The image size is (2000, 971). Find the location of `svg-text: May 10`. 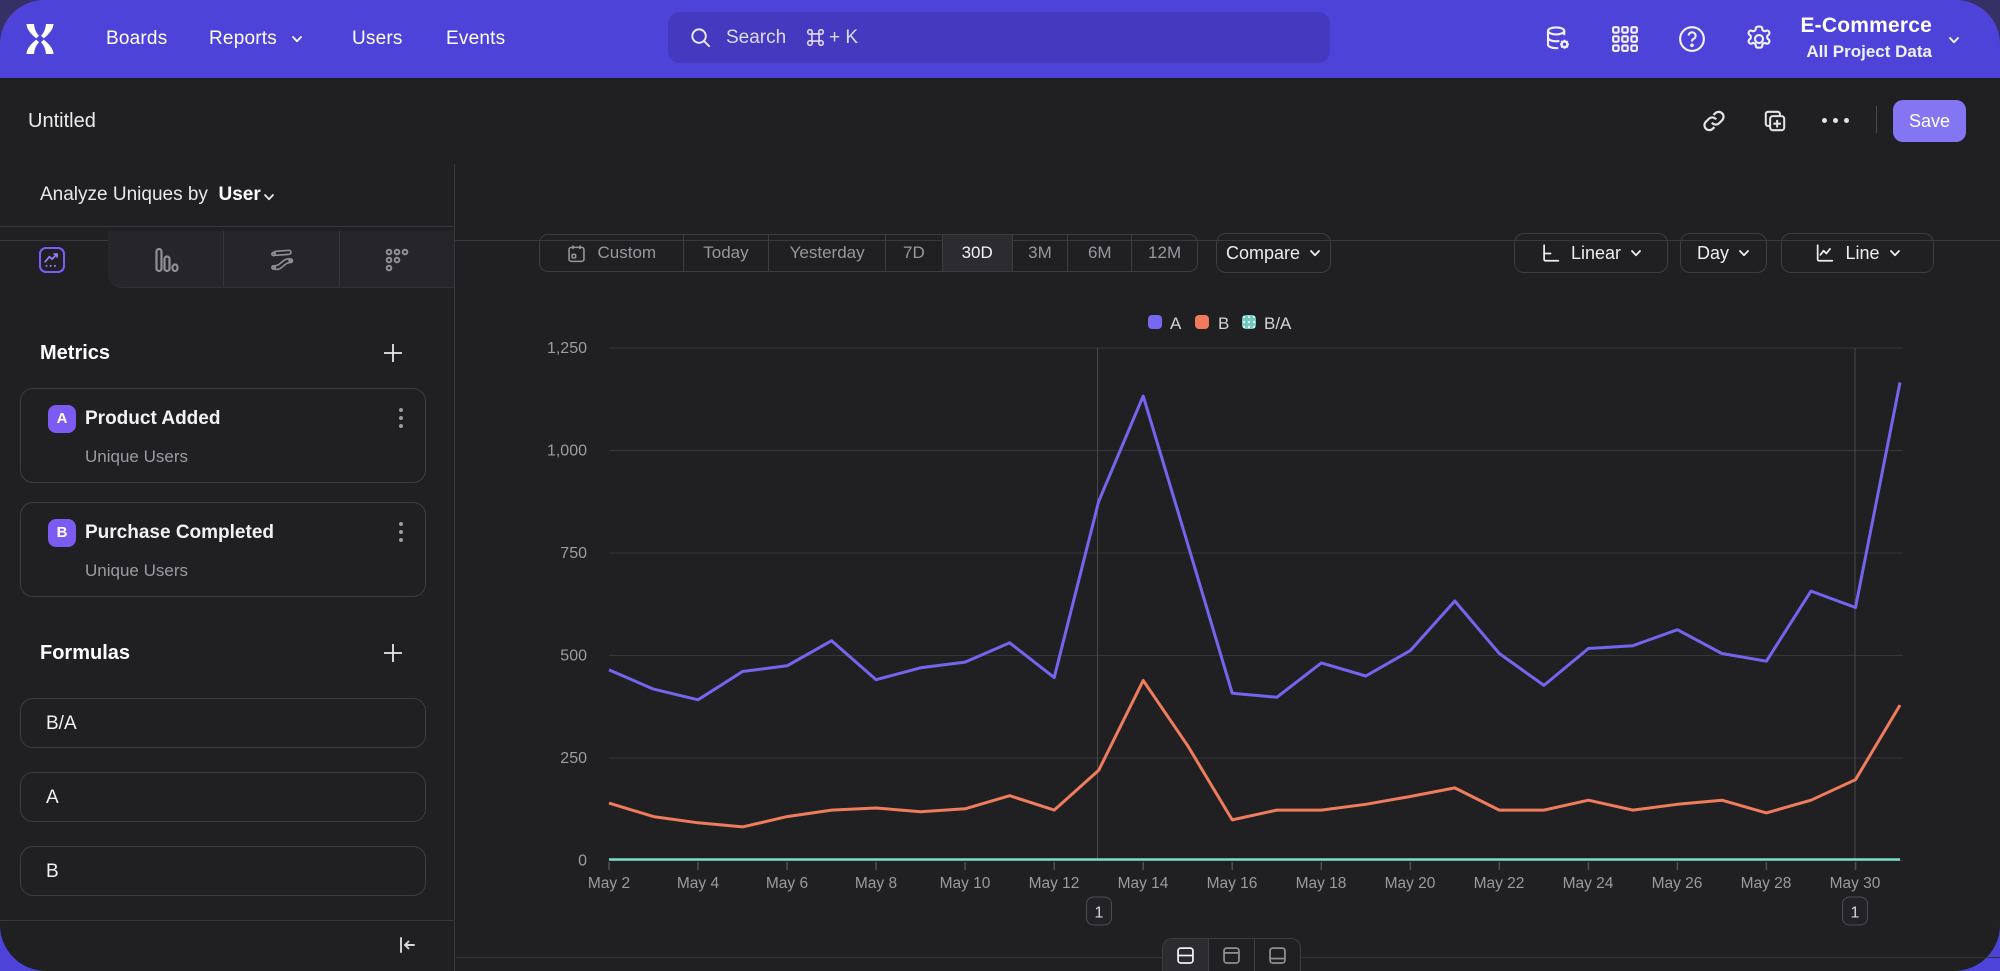

svg-text: May 10 is located at coordinates (965, 883).